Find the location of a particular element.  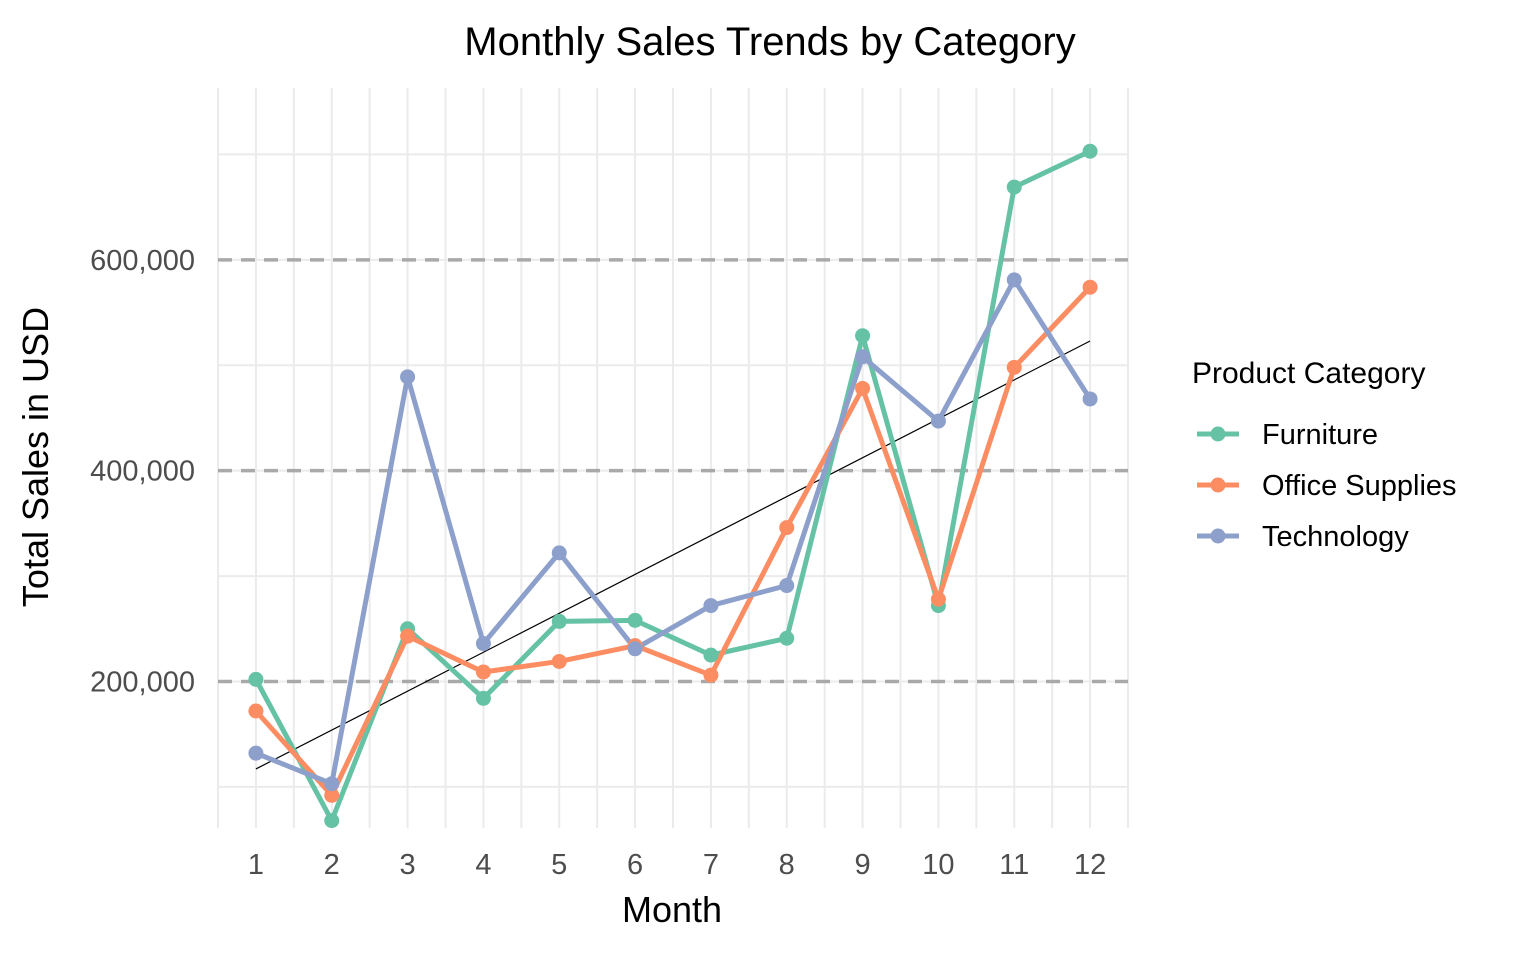

x-tick-labels: 1 2 3 4 5 6 7 8 9 10 11 12 is located at coordinates (677, 865).